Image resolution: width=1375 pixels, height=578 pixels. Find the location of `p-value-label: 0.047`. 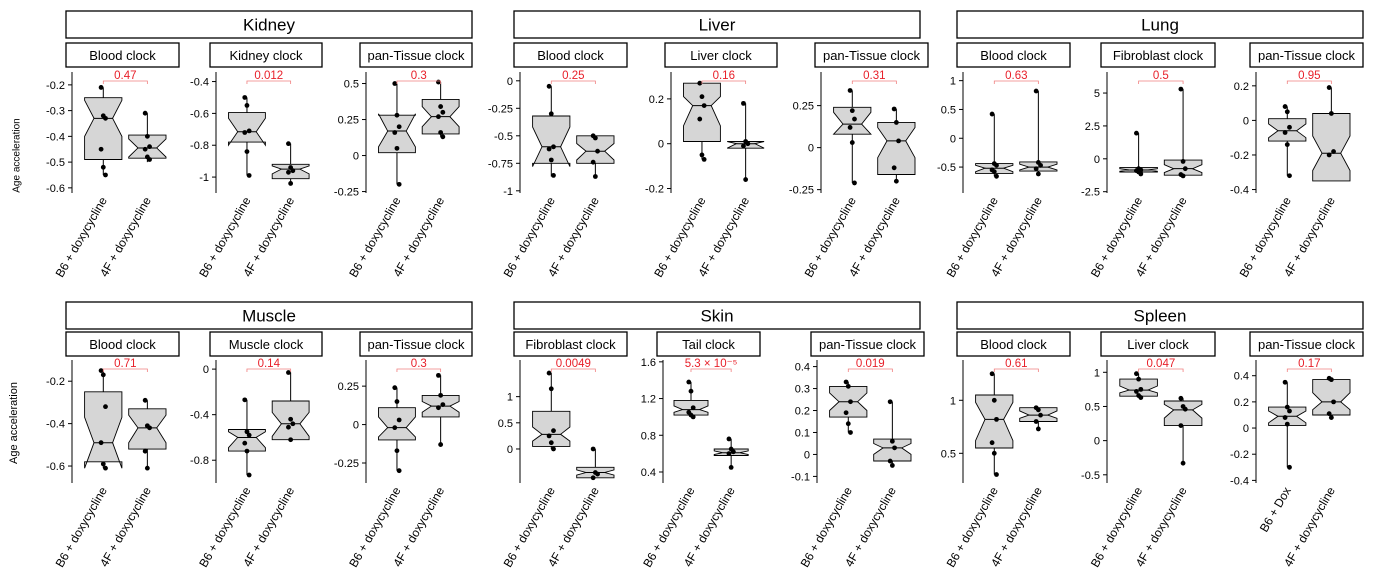

p-value-label: 0.047 is located at coordinates (1160, 364).